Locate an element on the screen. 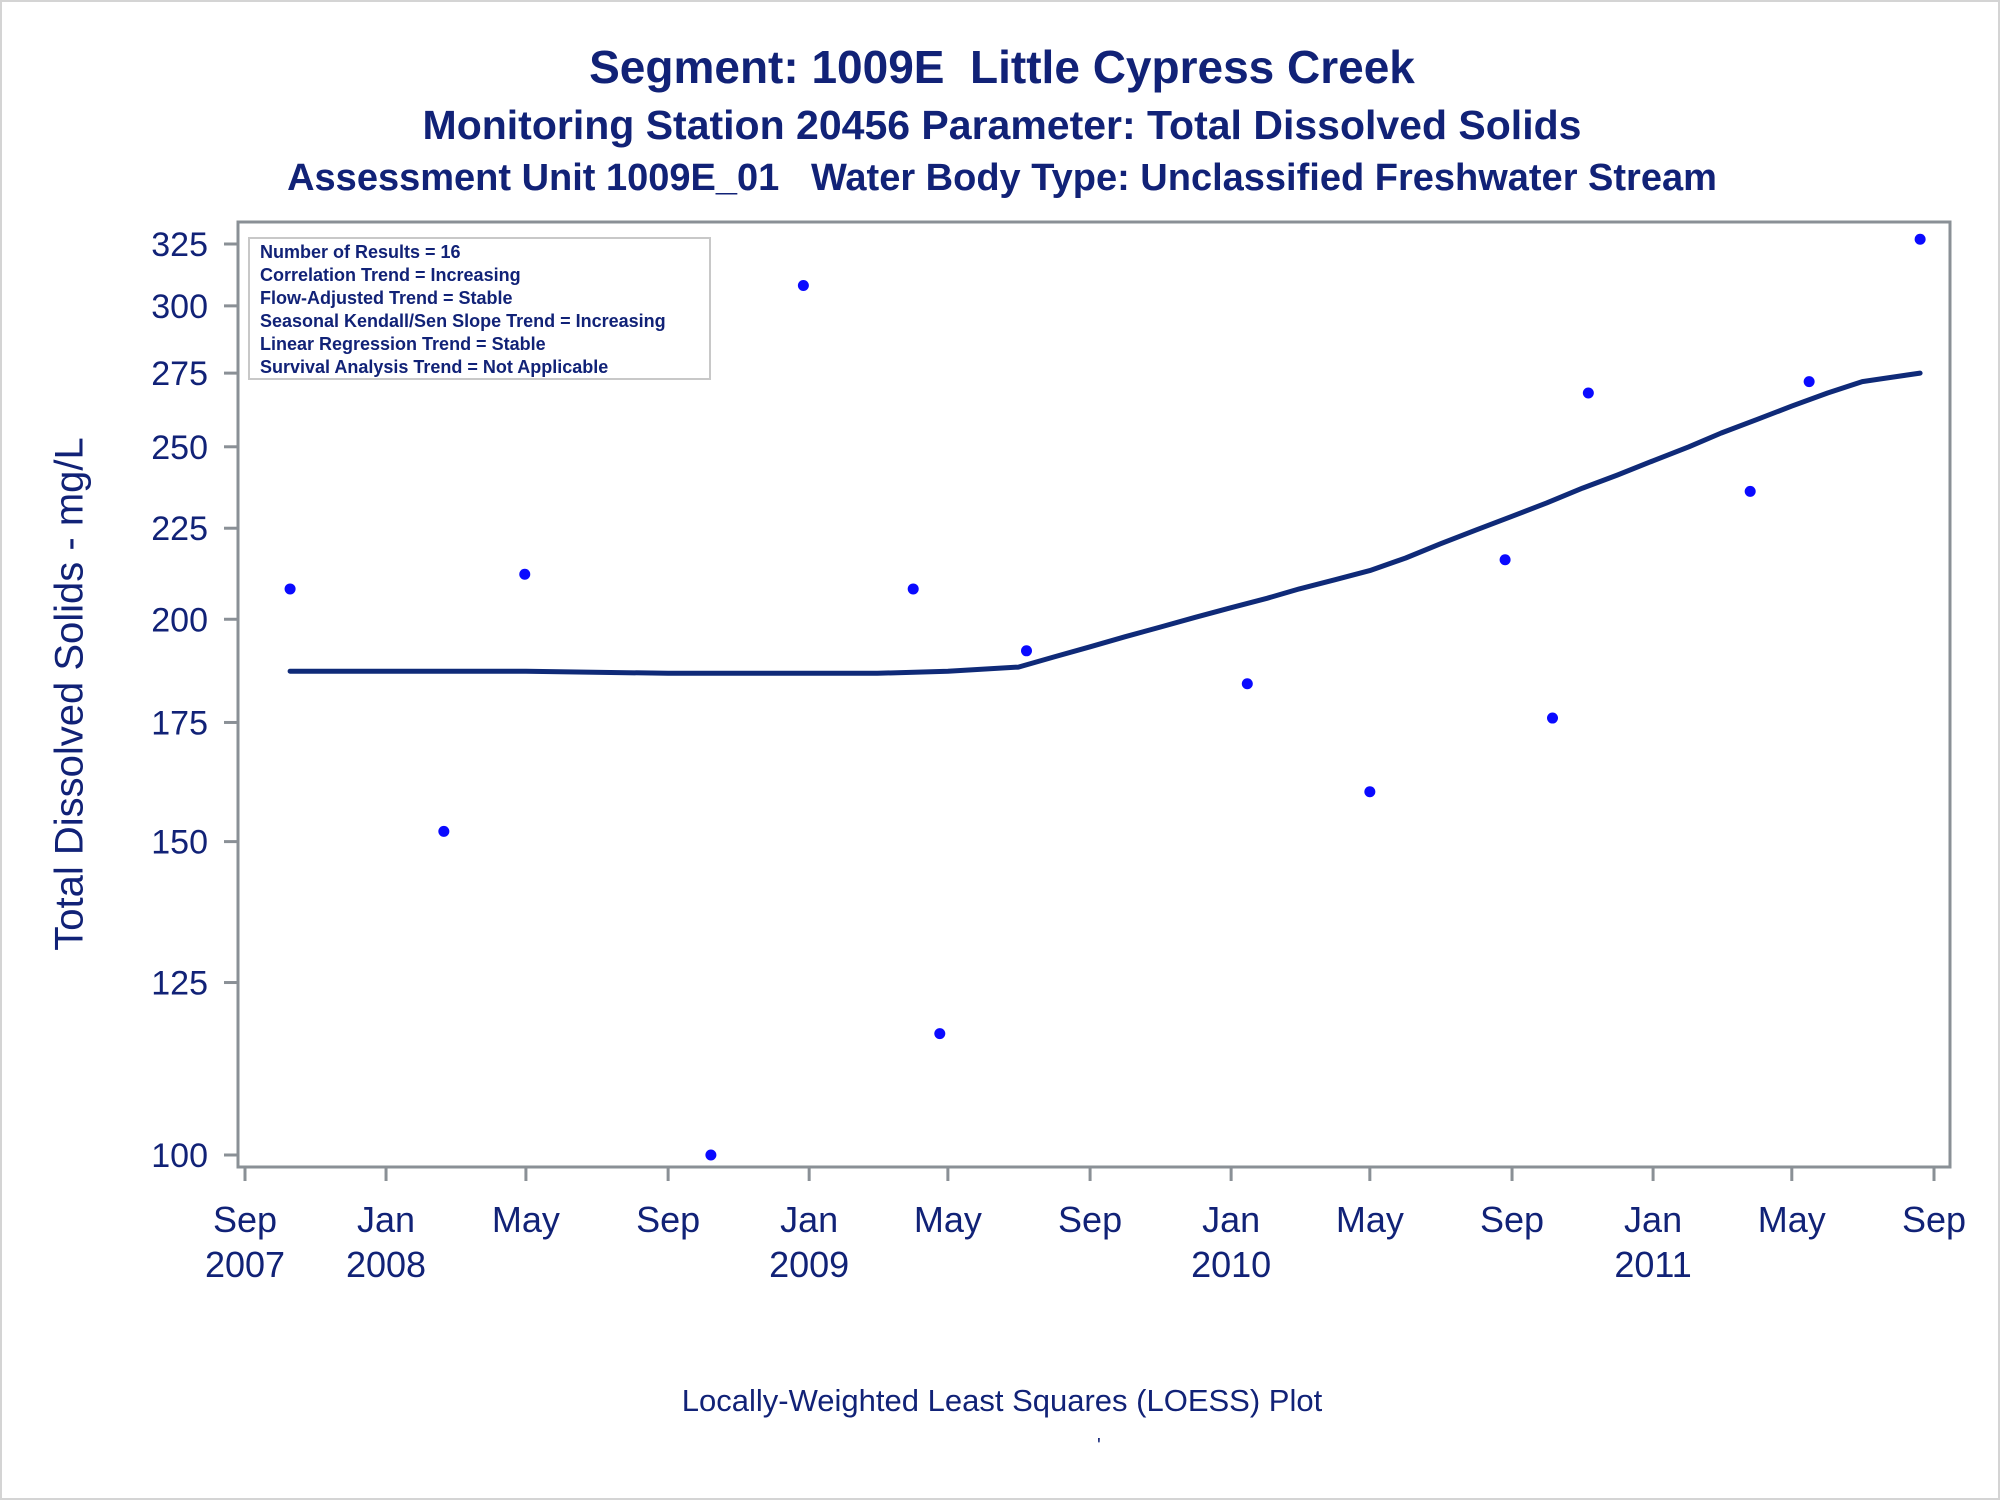 The width and height of the screenshot is (2000, 1502). x-tick-year-label: 2008 is located at coordinates (386, 1264).